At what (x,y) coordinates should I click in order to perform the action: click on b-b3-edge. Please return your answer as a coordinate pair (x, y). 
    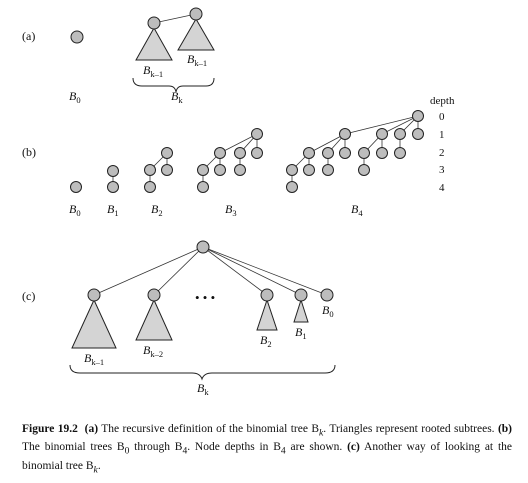
    Looking at the image, I should click on (238, 143).